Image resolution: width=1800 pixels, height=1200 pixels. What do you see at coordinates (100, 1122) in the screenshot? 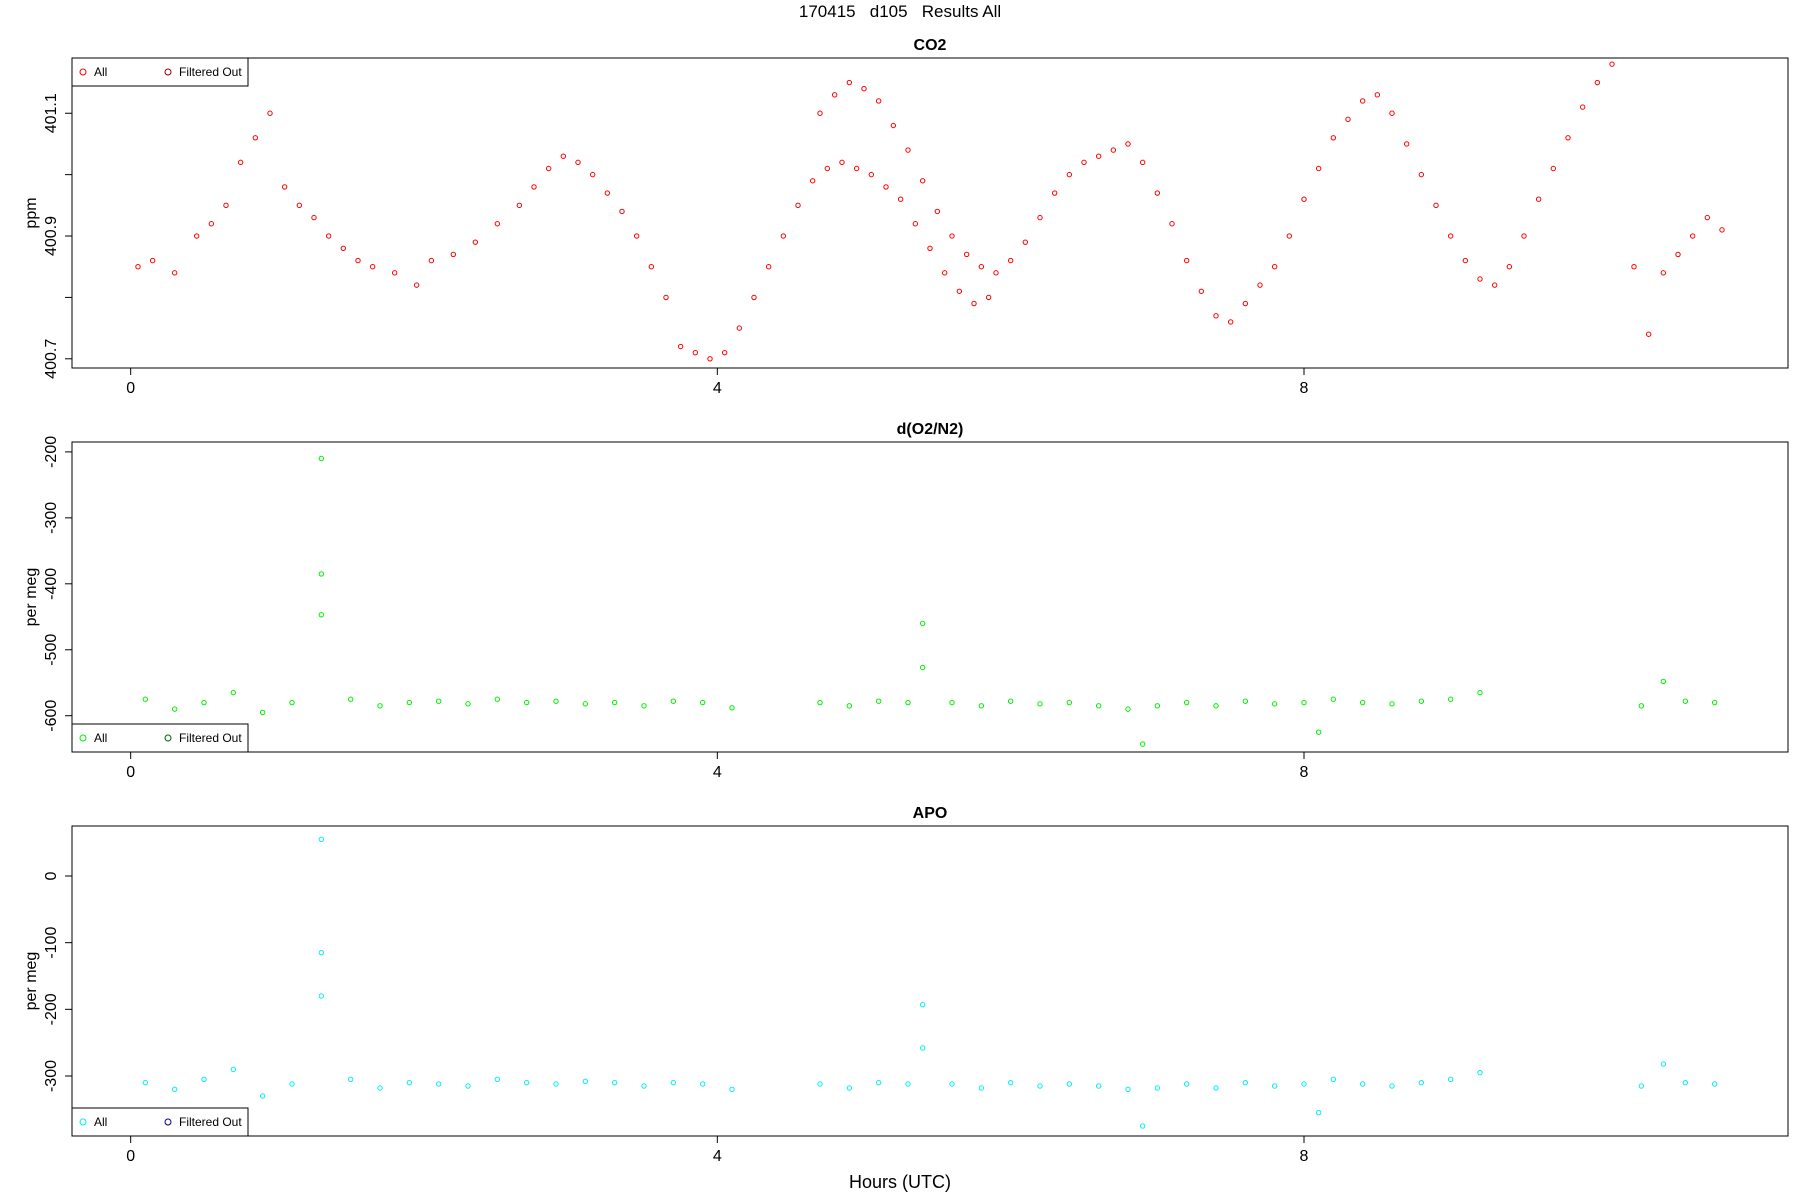
I see `legend-label-all: All` at bounding box center [100, 1122].